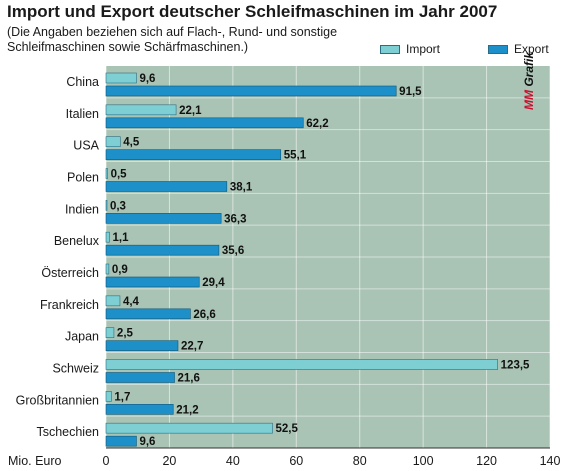 The width and height of the screenshot is (567, 471). What do you see at coordinates (118, 206) in the screenshot?
I see `data-label-import: 0,3` at bounding box center [118, 206].